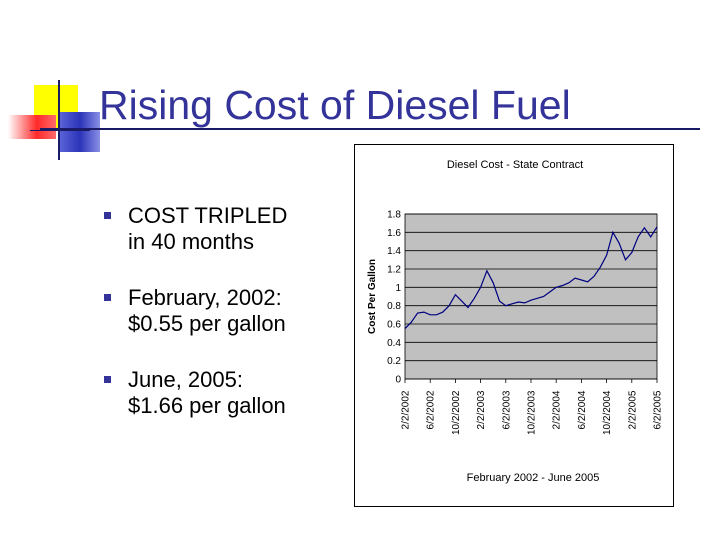 The width and height of the screenshot is (720, 540). I want to click on x-tick-label: 10/2/2003, so click(532, 412).